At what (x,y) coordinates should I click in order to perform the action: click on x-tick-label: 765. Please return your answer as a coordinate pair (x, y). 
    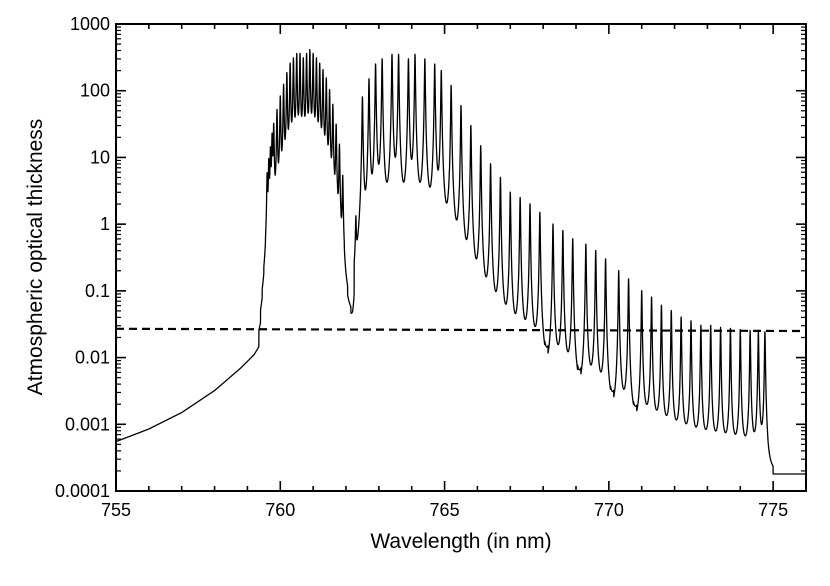
    Looking at the image, I should click on (445, 510).